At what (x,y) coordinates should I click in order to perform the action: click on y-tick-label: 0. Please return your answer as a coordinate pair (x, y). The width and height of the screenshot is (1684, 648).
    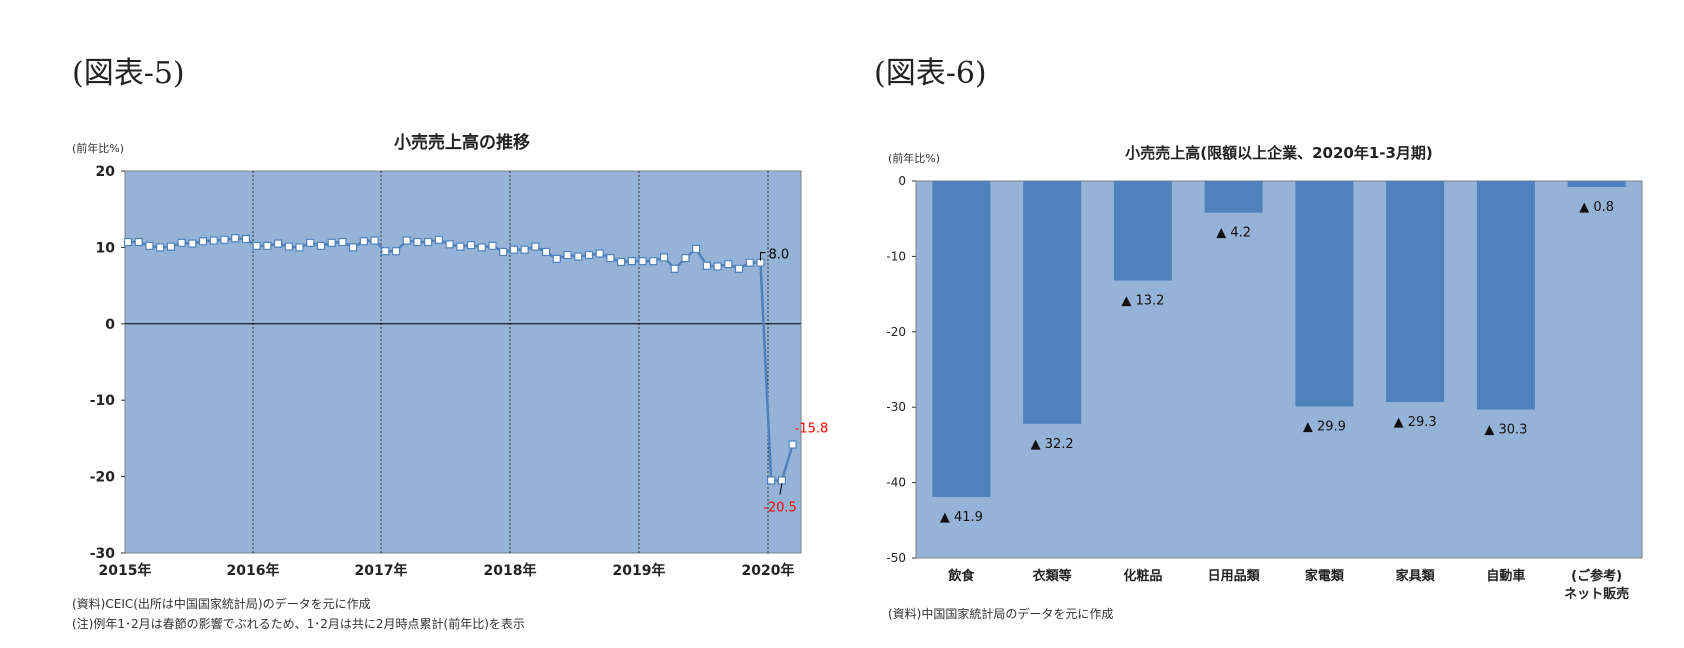
    Looking at the image, I should click on (902, 181).